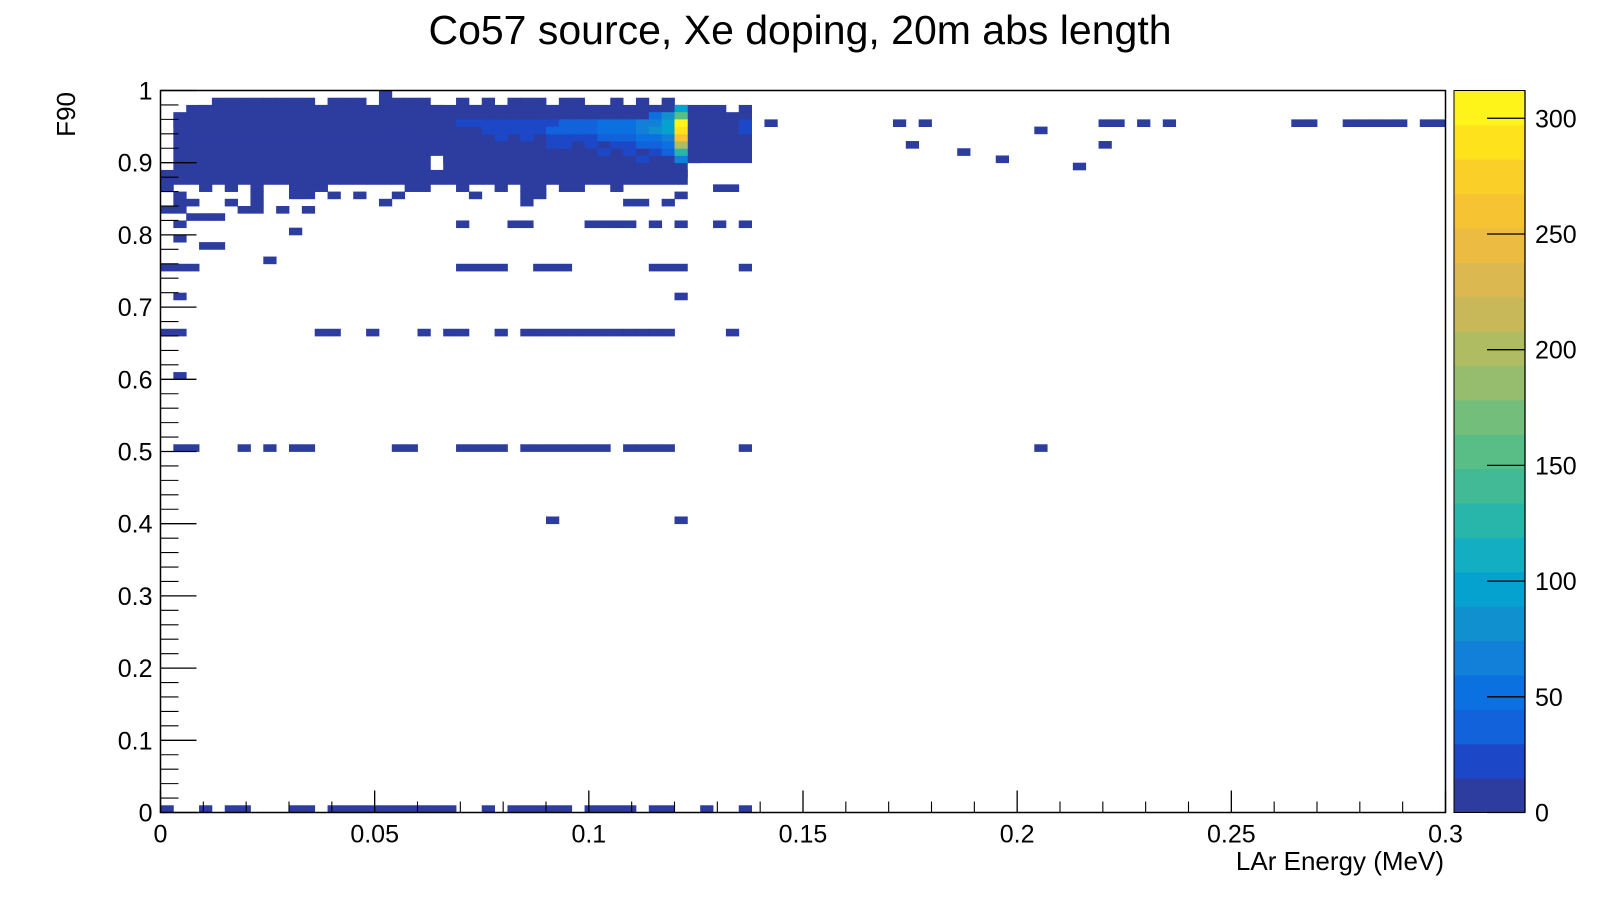  Describe the element at coordinates (135, 597) in the screenshot. I see `y-tick-label: 0.3` at that location.